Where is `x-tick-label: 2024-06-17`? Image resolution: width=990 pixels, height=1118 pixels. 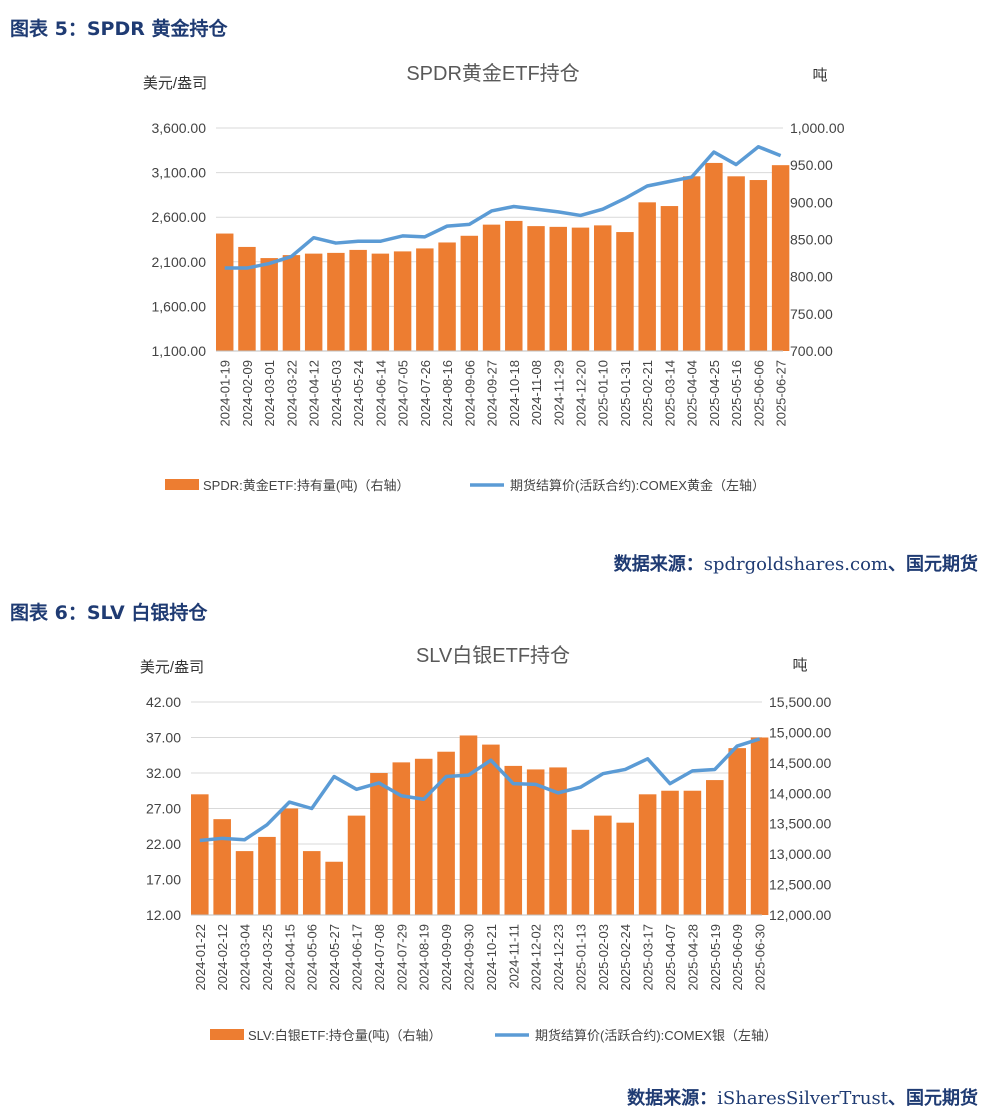 x-tick-label: 2024-06-17 is located at coordinates (357, 957).